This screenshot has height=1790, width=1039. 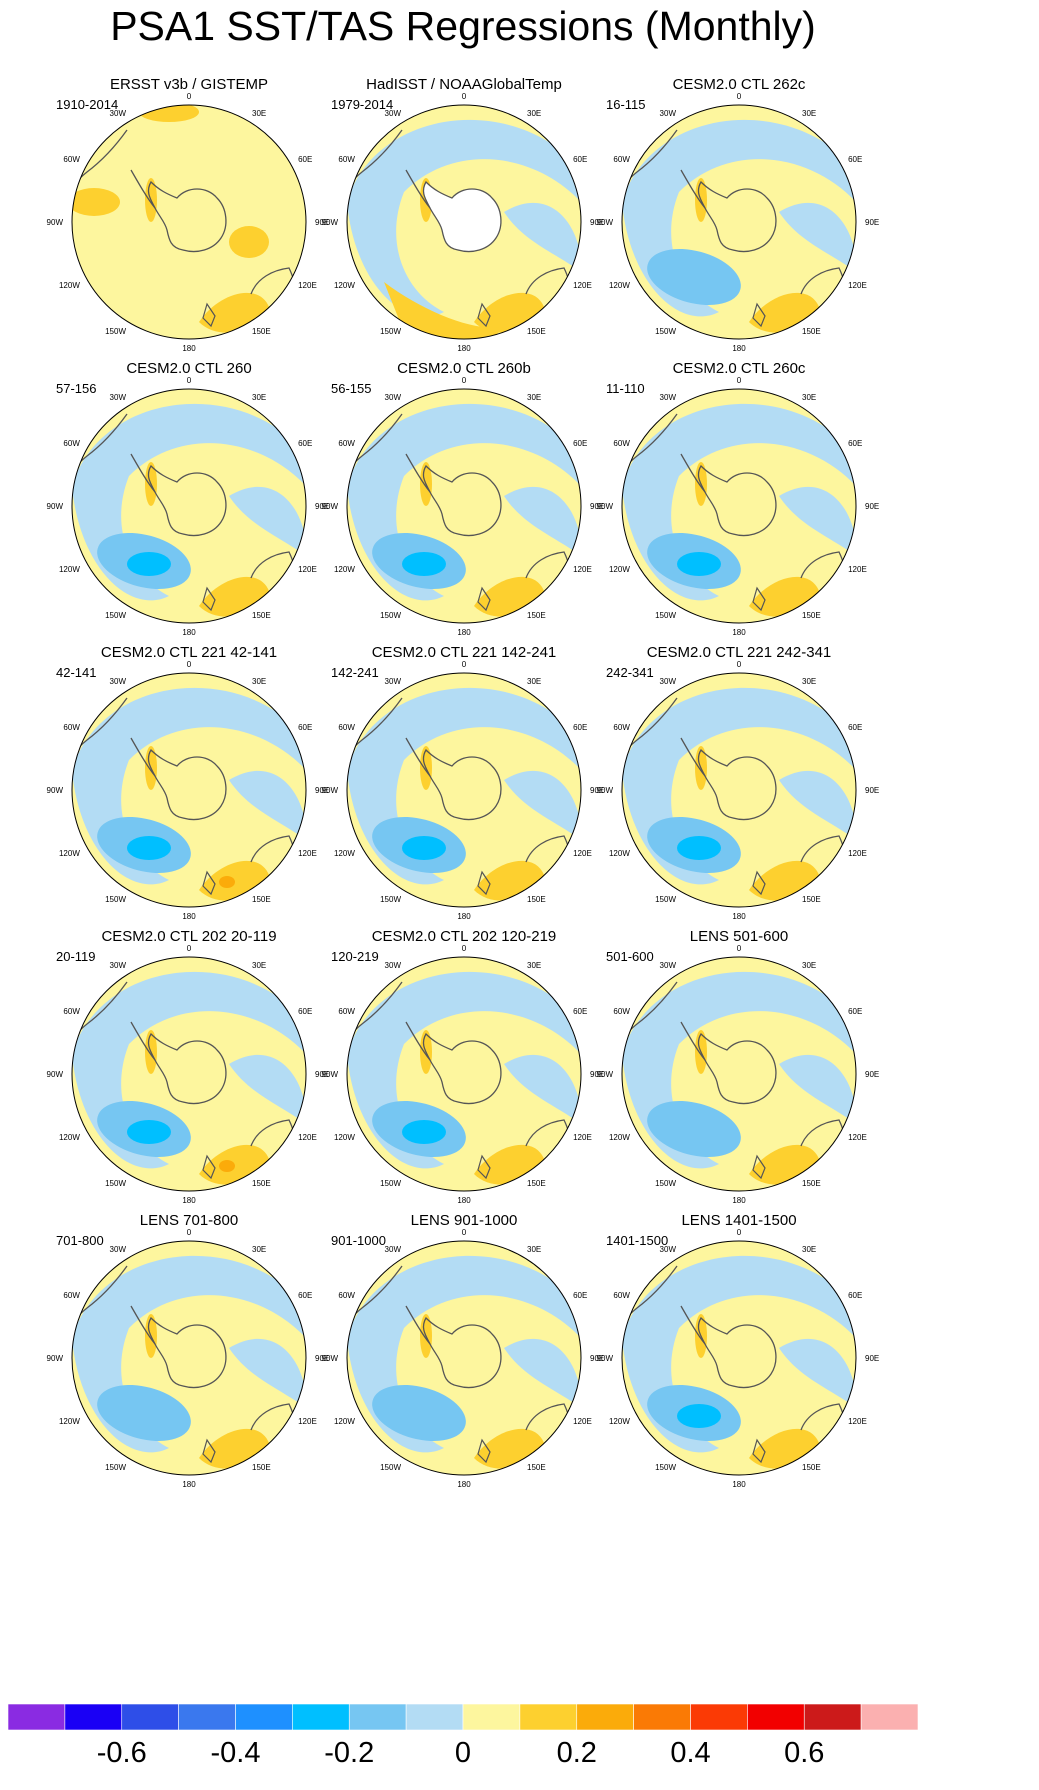 I want to click on panel-period: 1401-1500, so click(x=637, y=1240).